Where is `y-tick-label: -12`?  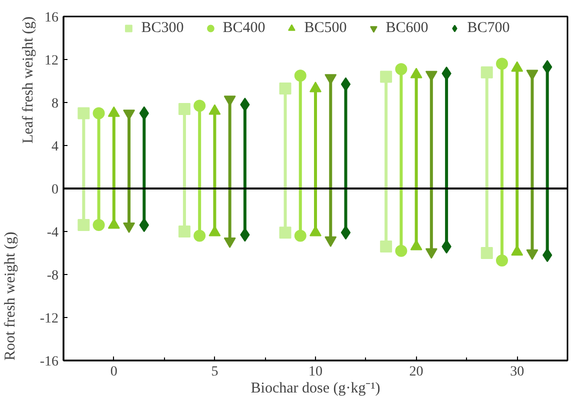
y-tick-label: -12 is located at coordinates (49, 319).